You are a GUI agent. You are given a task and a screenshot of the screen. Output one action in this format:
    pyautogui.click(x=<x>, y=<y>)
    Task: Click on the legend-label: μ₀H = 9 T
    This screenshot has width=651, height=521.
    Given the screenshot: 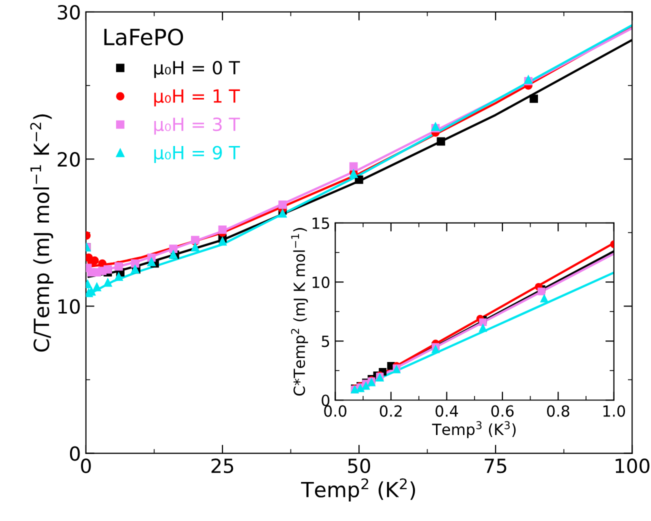 What is the action you would take?
    pyautogui.click(x=197, y=154)
    